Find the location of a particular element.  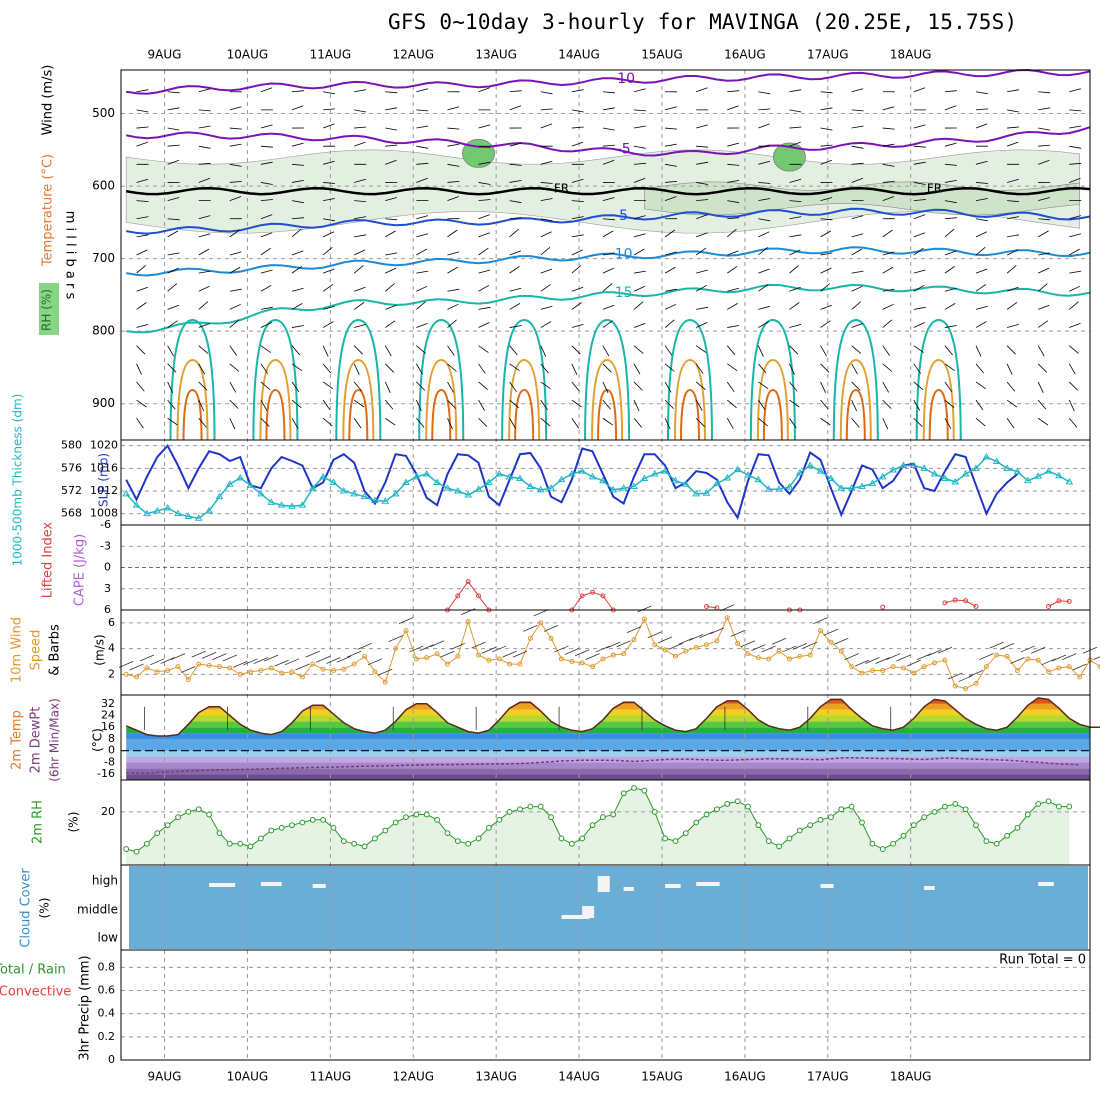

temp-units-label: (°C) is located at coordinates (98, 740).